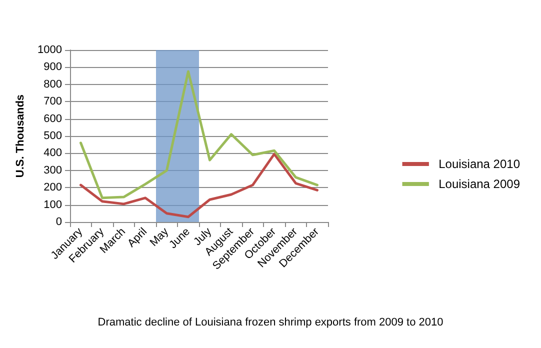  Describe the element at coordinates (160, 237) in the screenshot. I see `x-tick-label: May` at that location.